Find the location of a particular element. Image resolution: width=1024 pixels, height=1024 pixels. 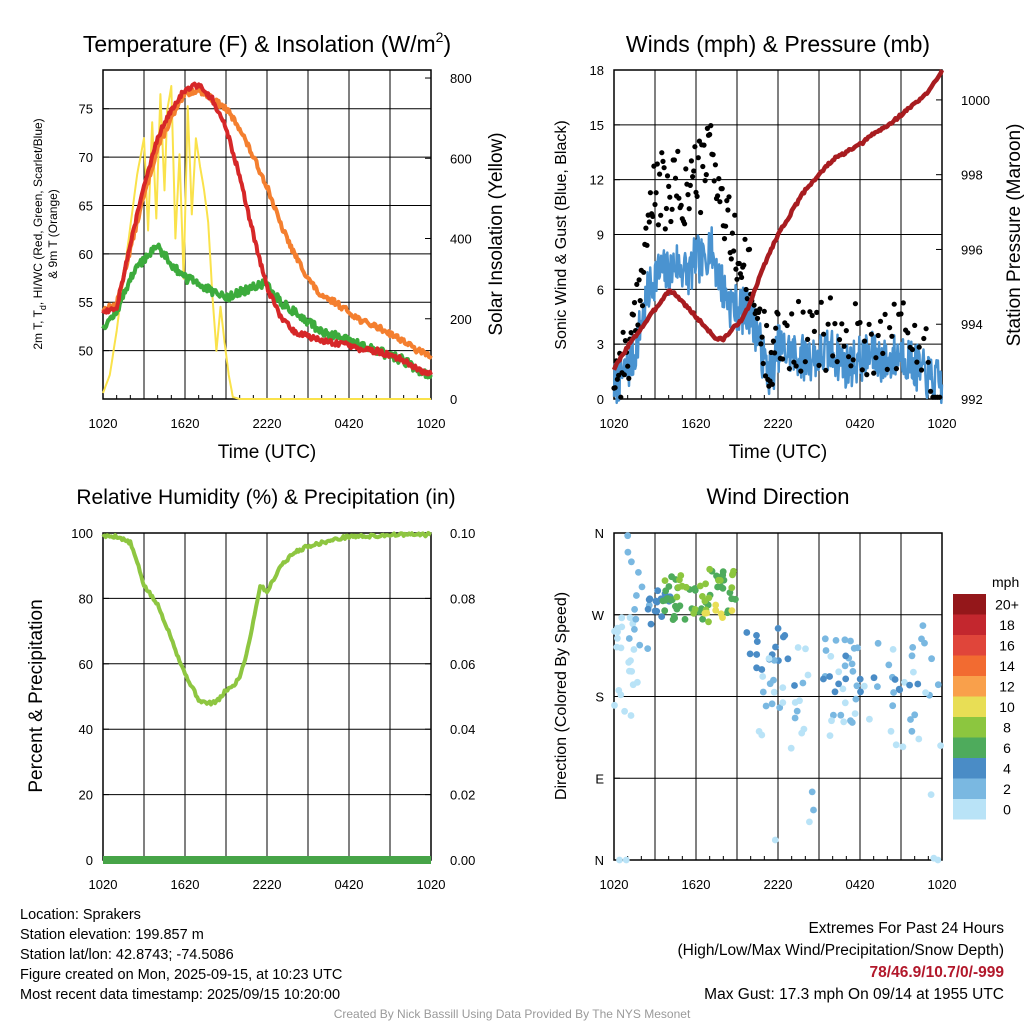

rh-y2-tick-label: 0.08 is located at coordinates (462, 598).